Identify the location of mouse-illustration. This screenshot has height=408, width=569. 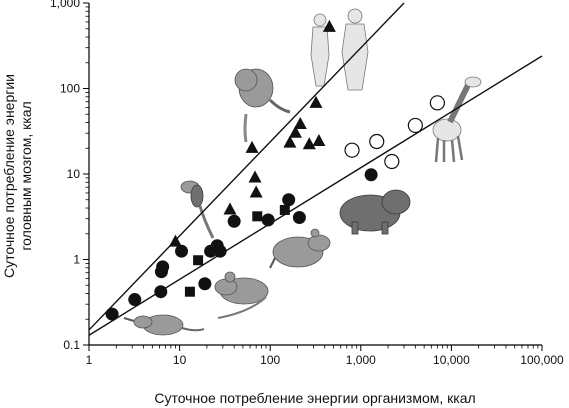
(241, 295).